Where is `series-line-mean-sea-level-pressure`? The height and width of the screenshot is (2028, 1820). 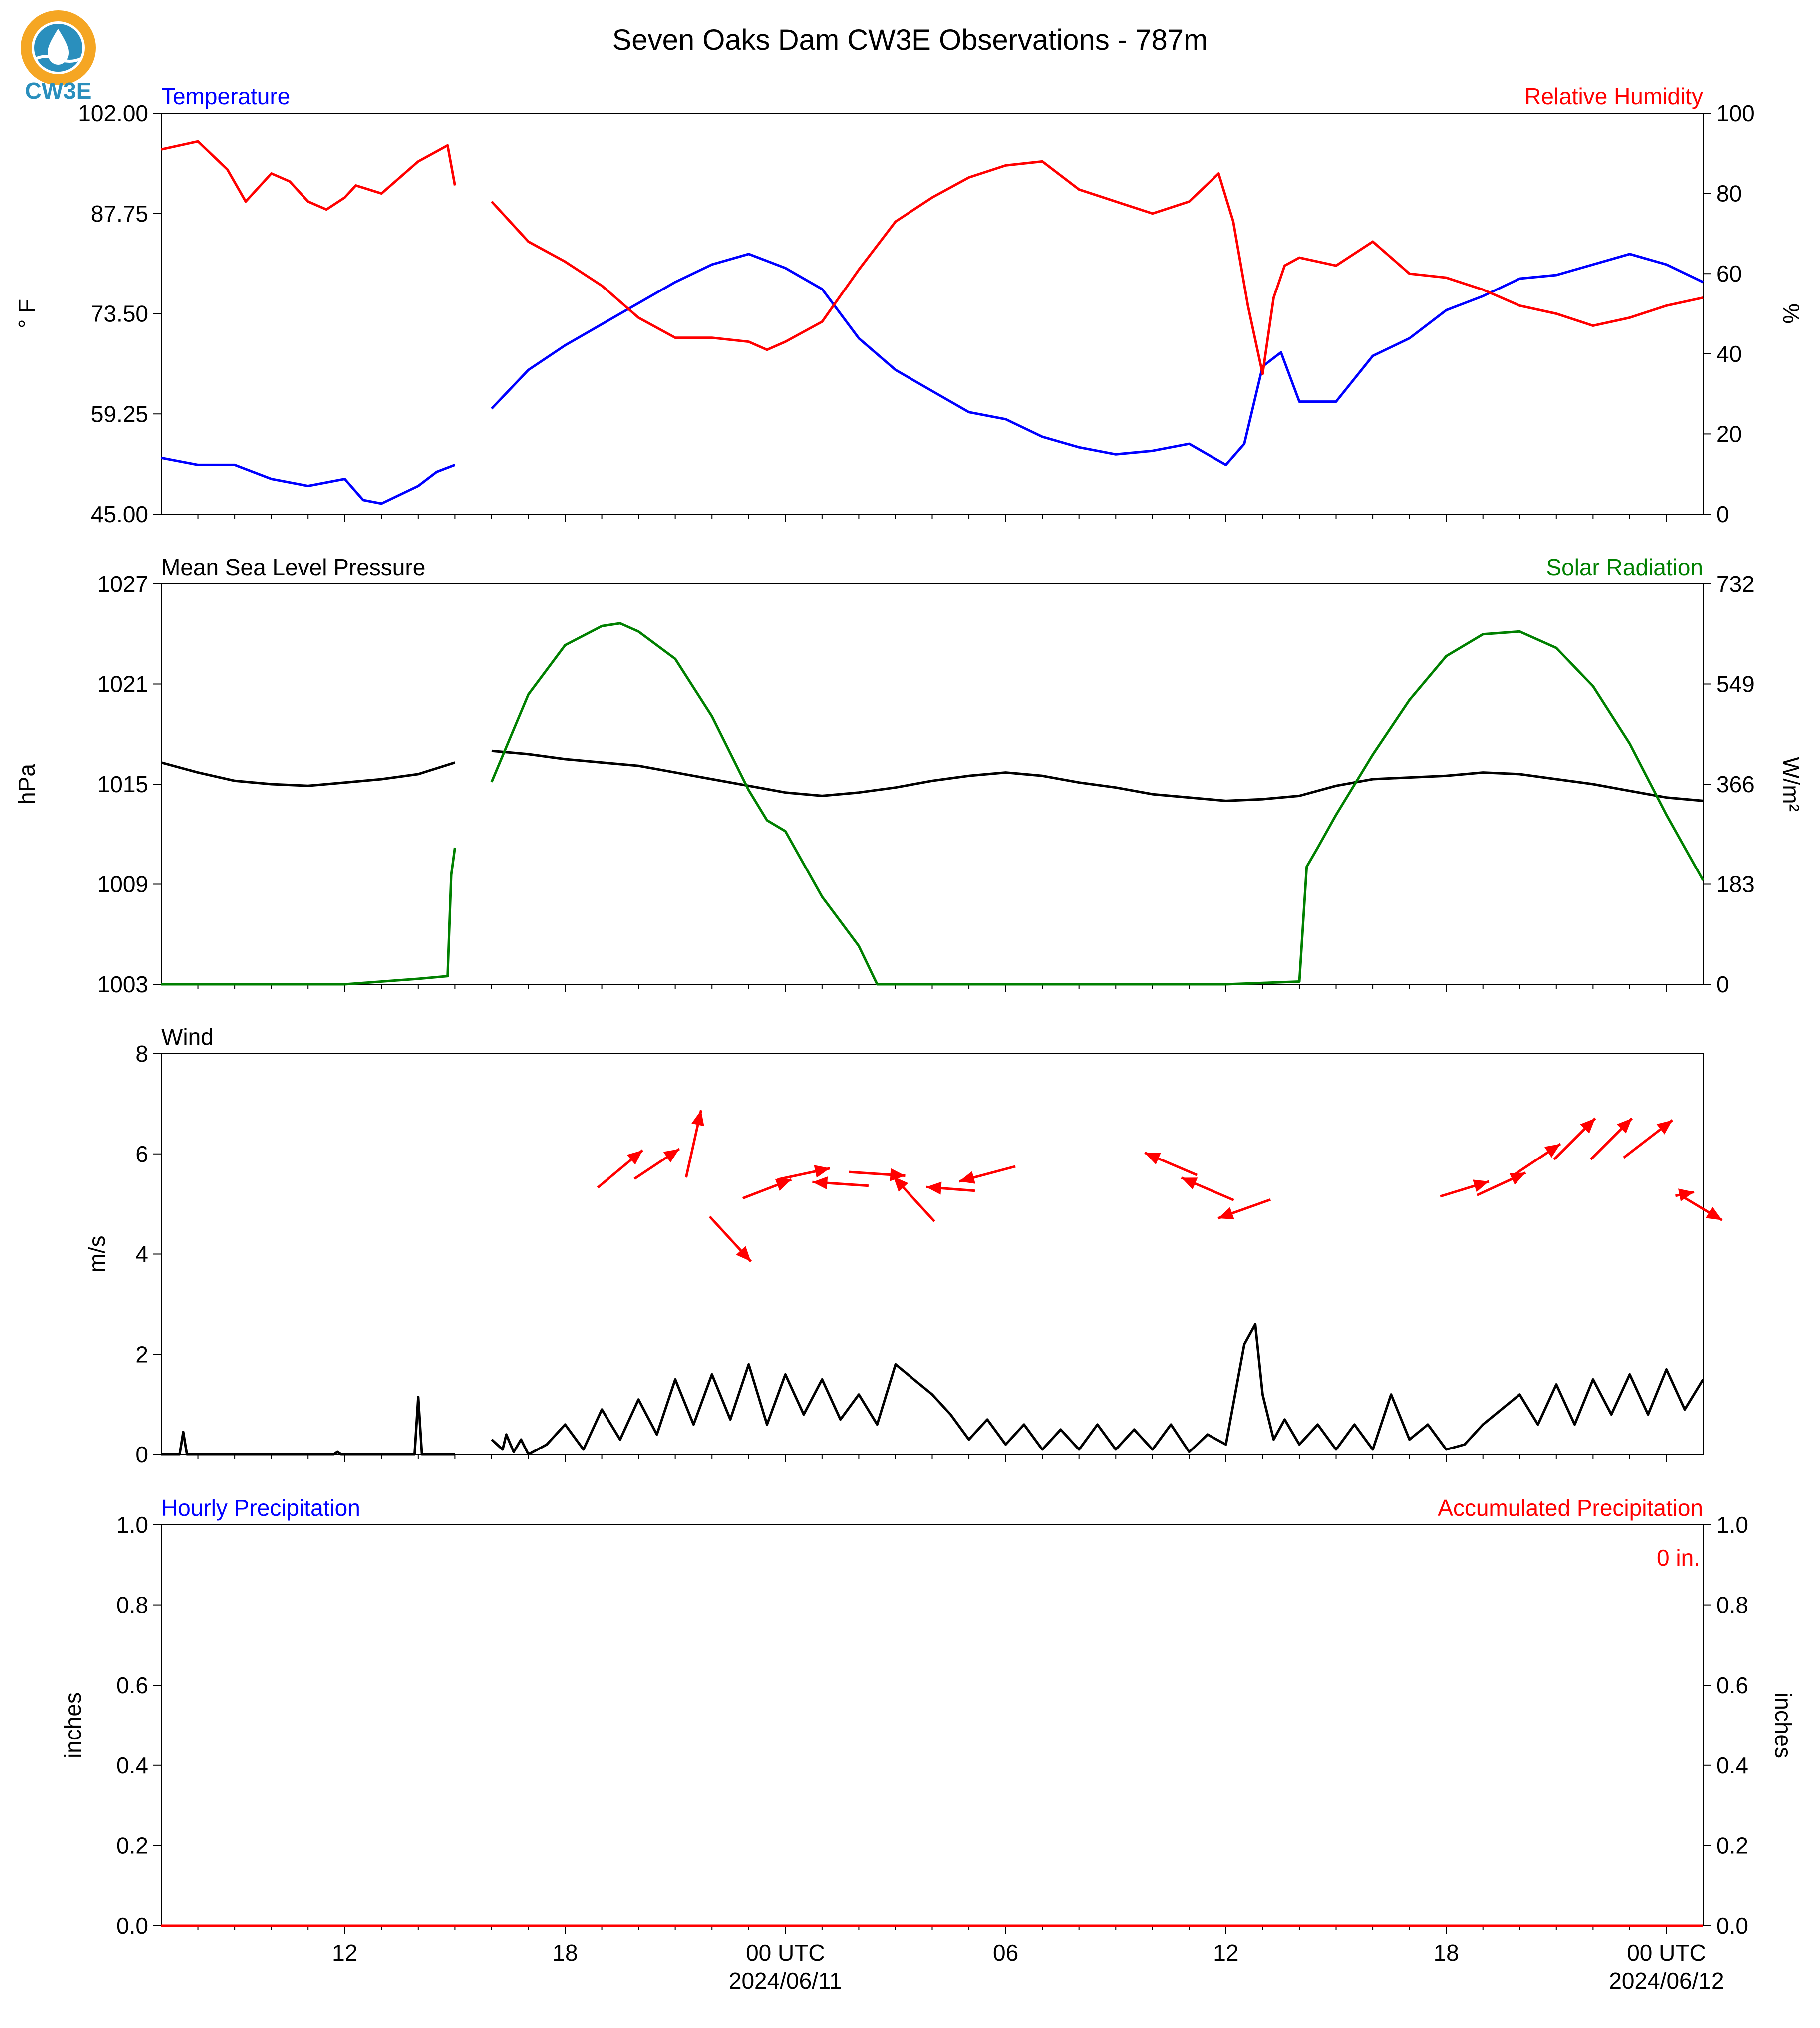
series-line-mean-sea-level-pressure is located at coordinates (308, 774).